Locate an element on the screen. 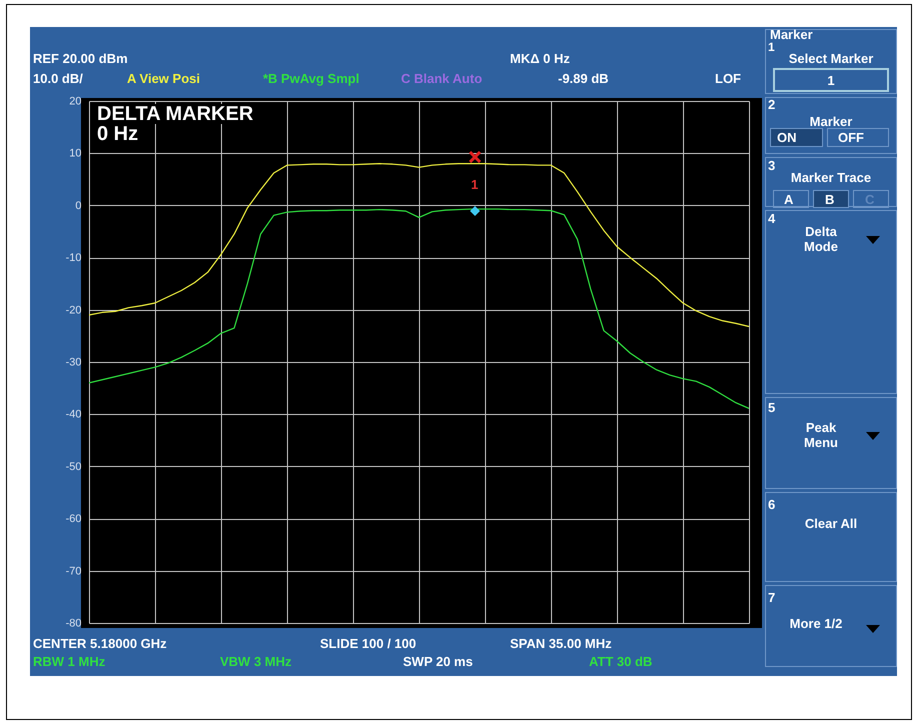  annotation: 1 is located at coordinates (474, 184).